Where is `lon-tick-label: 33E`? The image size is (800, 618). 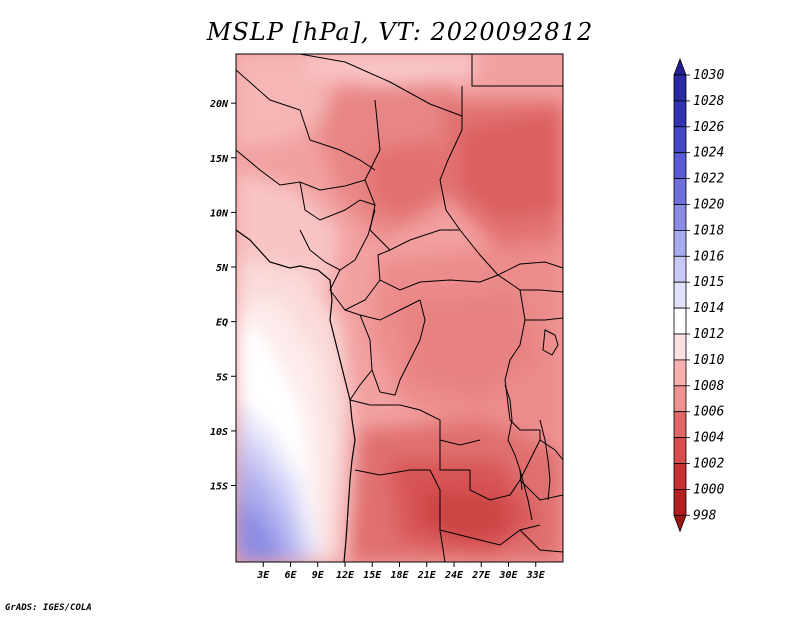
lon-tick-label: 33E is located at coordinates (536, 575).